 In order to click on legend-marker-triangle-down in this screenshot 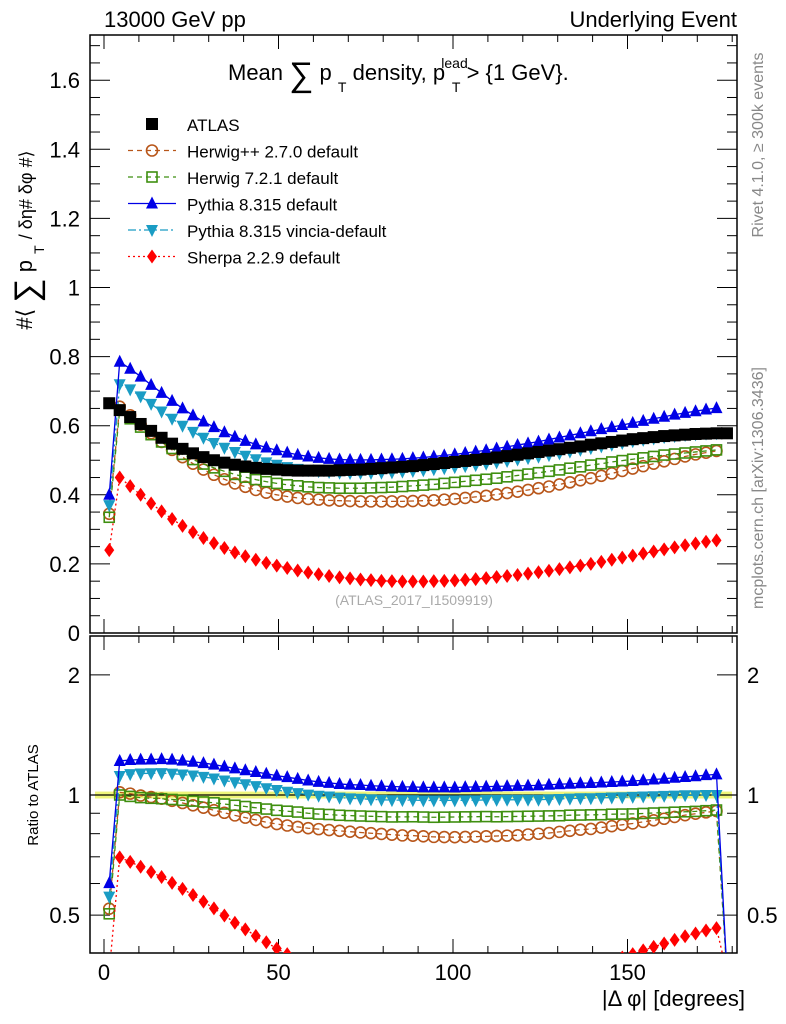, I will do `click(152, 231)`.